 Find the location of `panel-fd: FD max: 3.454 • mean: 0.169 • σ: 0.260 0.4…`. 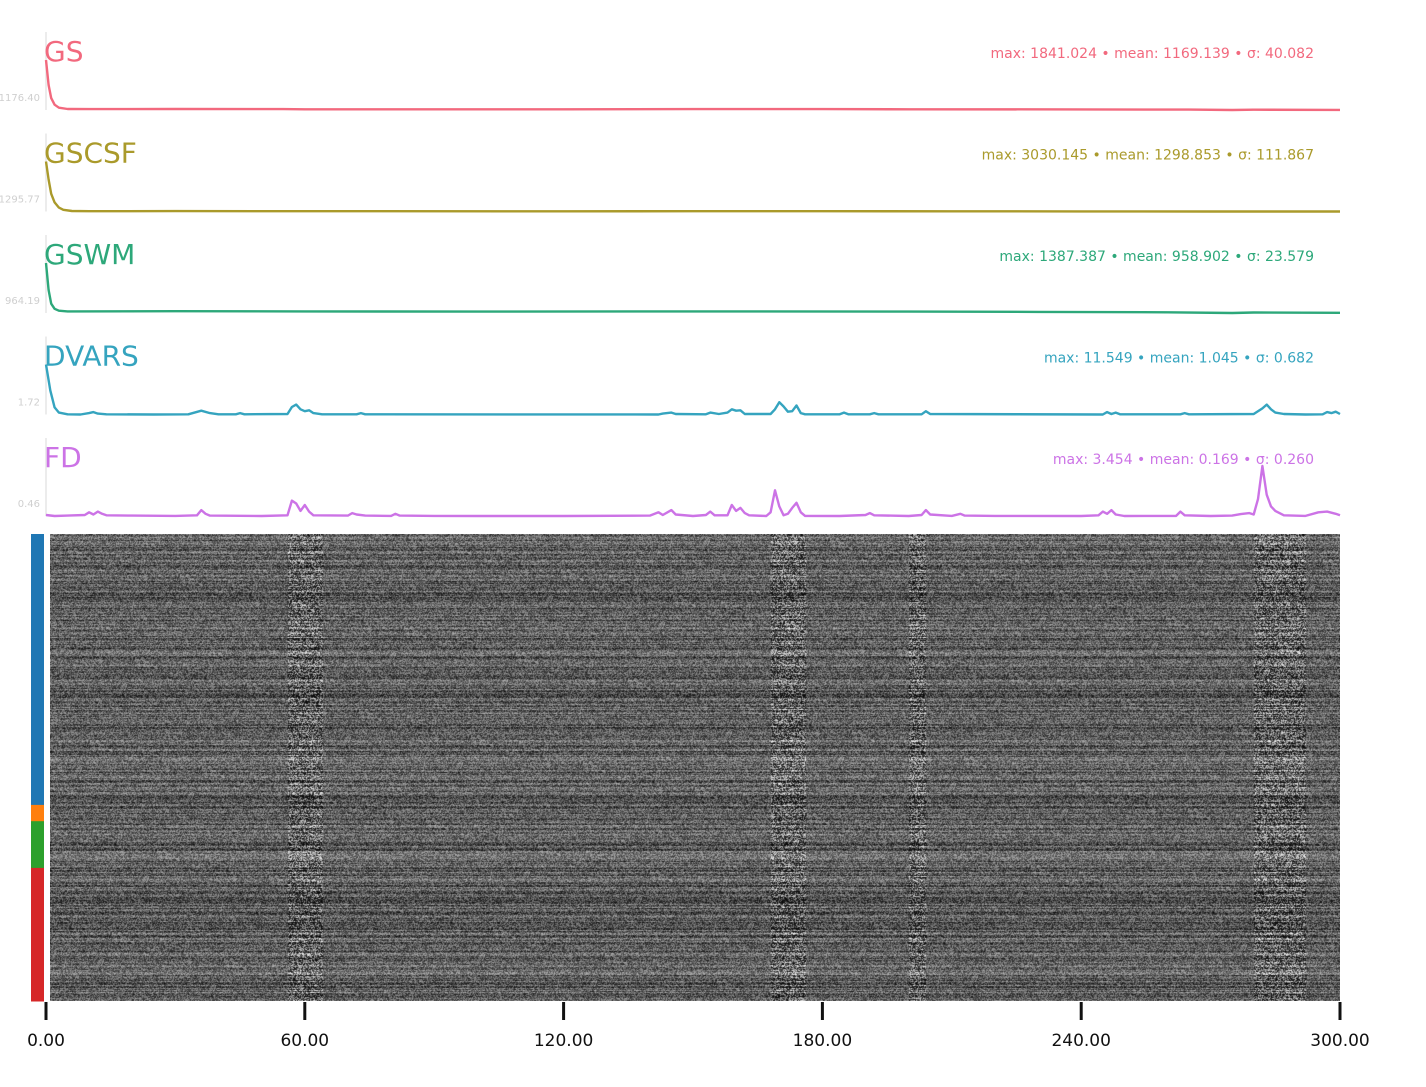

panel-fd: FD max: 3.454 • mean: 0.169 • σ: 0.260 0.4… is located at coordinates (679, 478).